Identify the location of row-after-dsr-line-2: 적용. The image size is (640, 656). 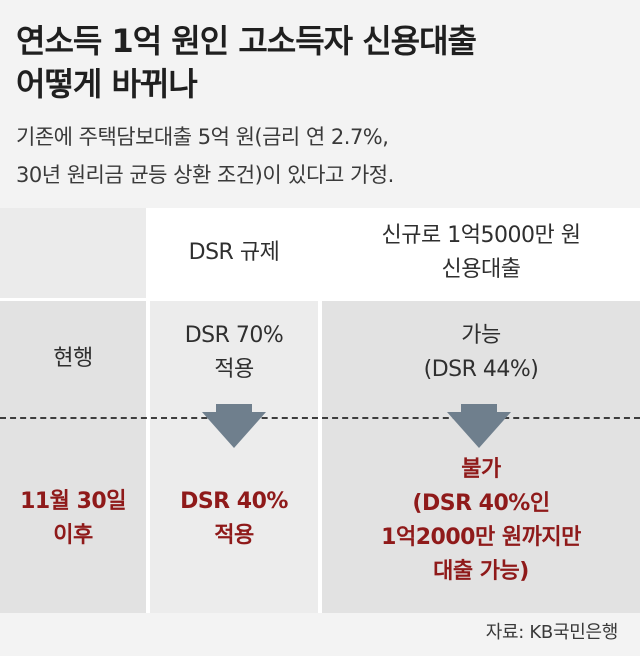
(234, 535).